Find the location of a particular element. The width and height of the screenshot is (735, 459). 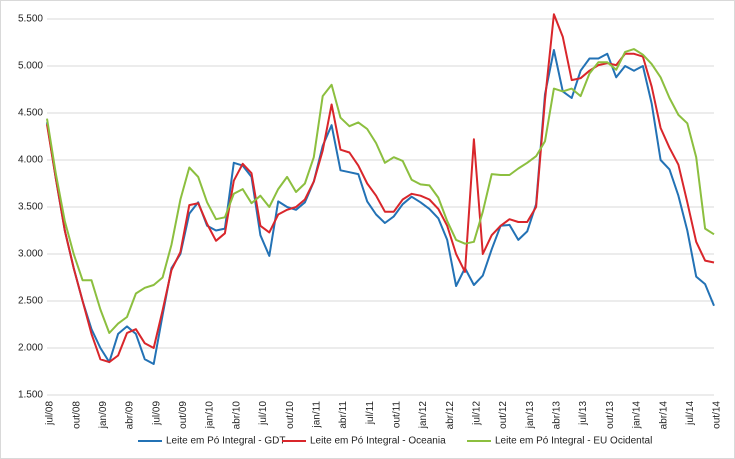

x-tick-label: jul/12 is located at coordinates (477, 413).